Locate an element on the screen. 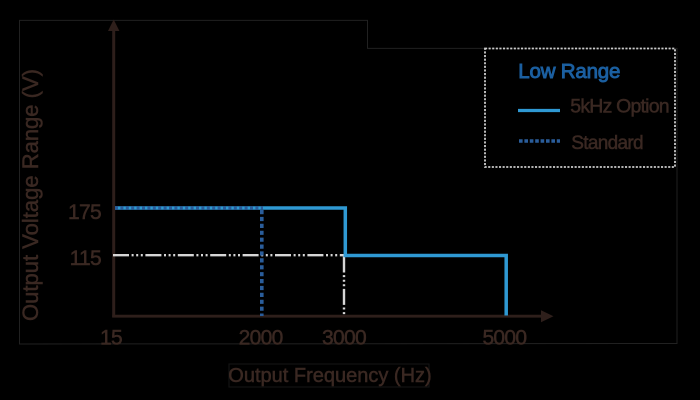  svg-text: 5000 is located at coordinates (504, 337).